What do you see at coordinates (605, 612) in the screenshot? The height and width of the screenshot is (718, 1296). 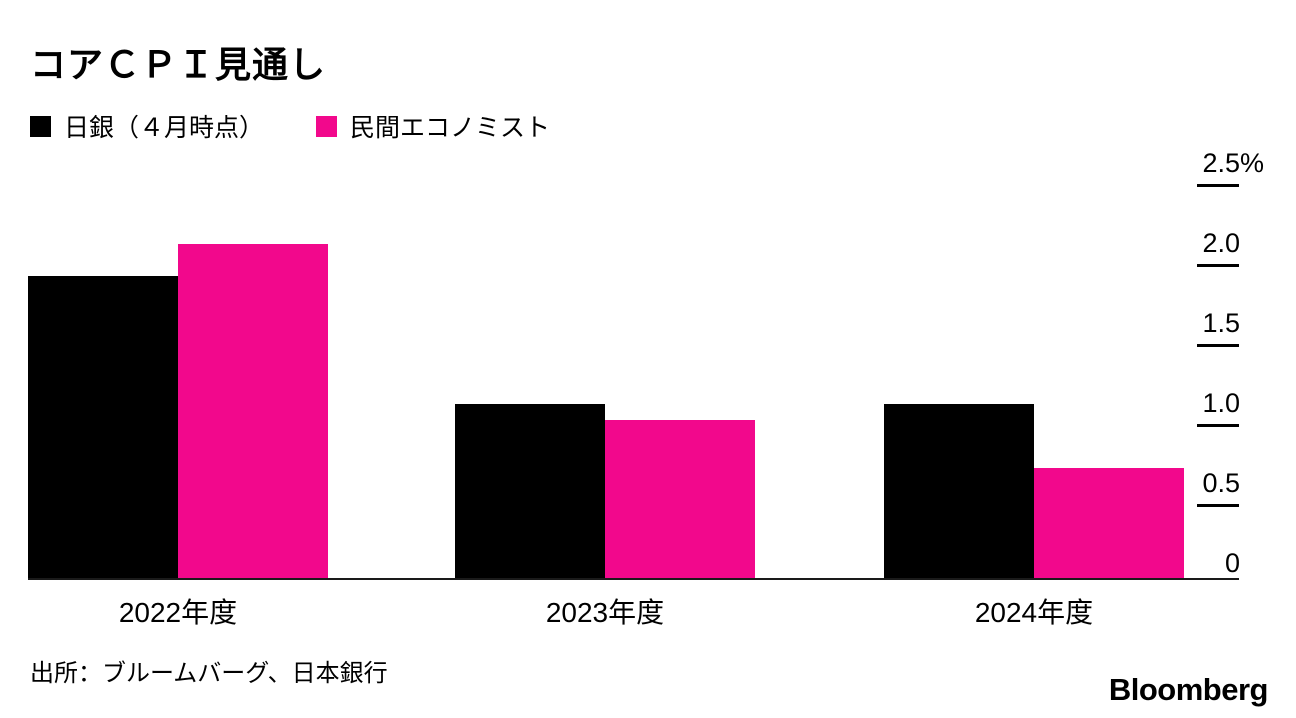 I see `x-axis-label-2023: 2023年度` at bounding box center [605, 612].